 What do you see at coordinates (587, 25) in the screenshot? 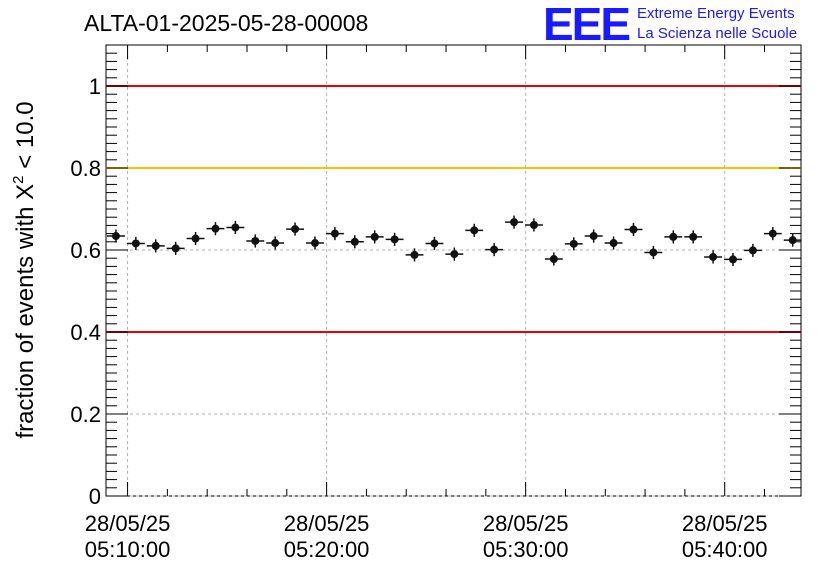
I see `logo-mark: EEE` at bounding box center [587, 25].